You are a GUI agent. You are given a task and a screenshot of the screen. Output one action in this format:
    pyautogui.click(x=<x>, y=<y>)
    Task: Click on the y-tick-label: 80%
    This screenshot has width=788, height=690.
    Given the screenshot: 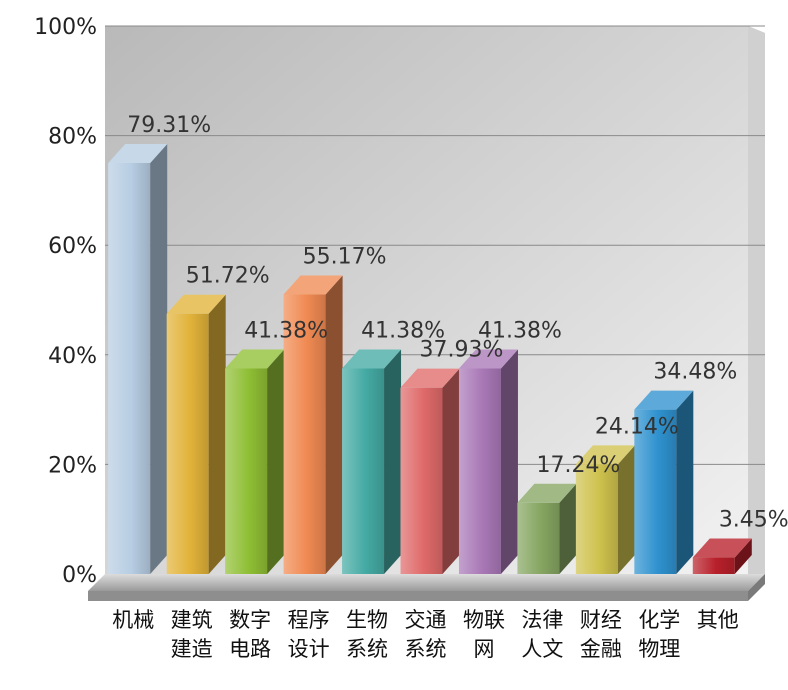 What is the action you would take?
    pyautogui.click(x=72, y=137)
    